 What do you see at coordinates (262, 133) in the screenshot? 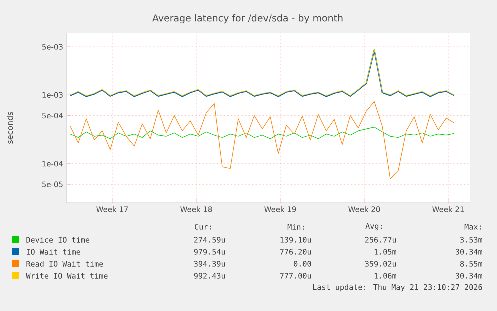
I see `line-series` at bounding box center [262, 133].